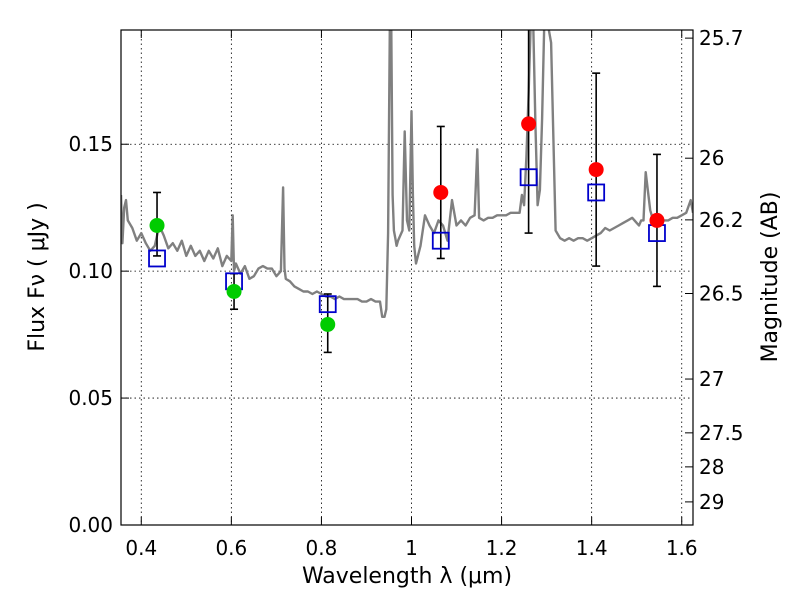  I want to click on right-tick-label: 26.2, so click(721, 220).